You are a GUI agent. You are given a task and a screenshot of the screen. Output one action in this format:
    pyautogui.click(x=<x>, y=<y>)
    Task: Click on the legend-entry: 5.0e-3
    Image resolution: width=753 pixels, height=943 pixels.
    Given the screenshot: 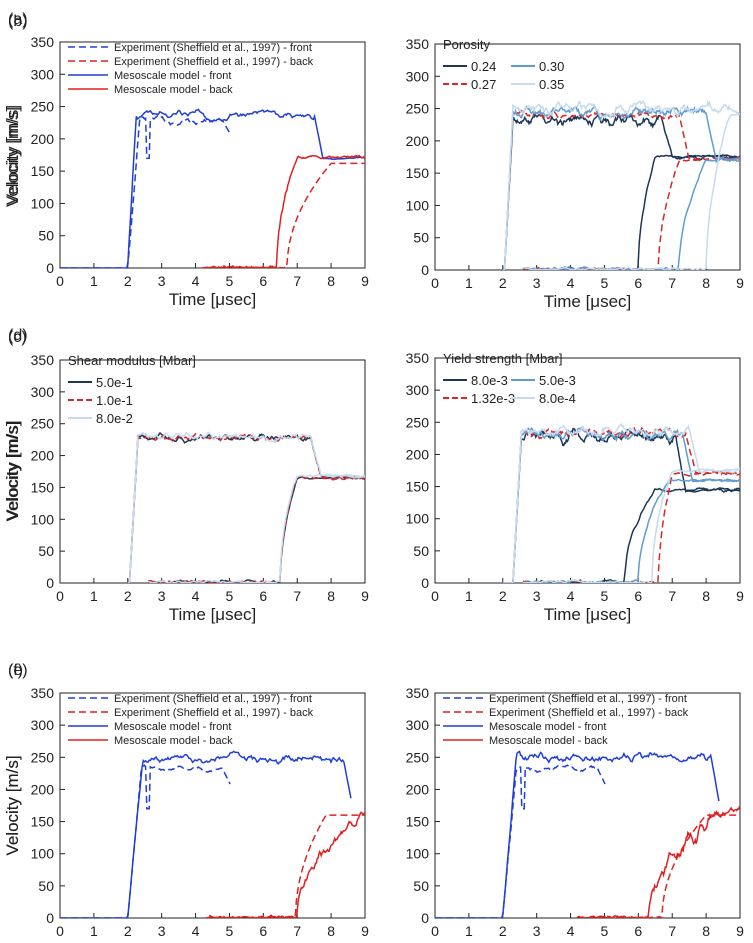 What is the action you would take?
    pyautogui.click(x=557, y=380)
    